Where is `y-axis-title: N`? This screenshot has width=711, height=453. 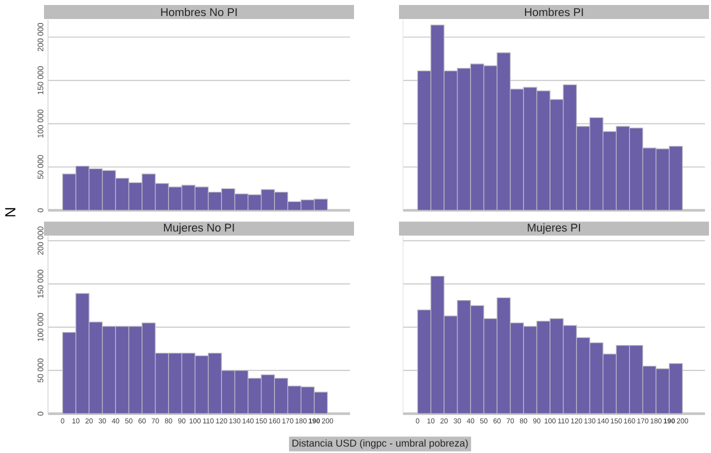 y-axis-title: N is located at coordinates (10, 212).